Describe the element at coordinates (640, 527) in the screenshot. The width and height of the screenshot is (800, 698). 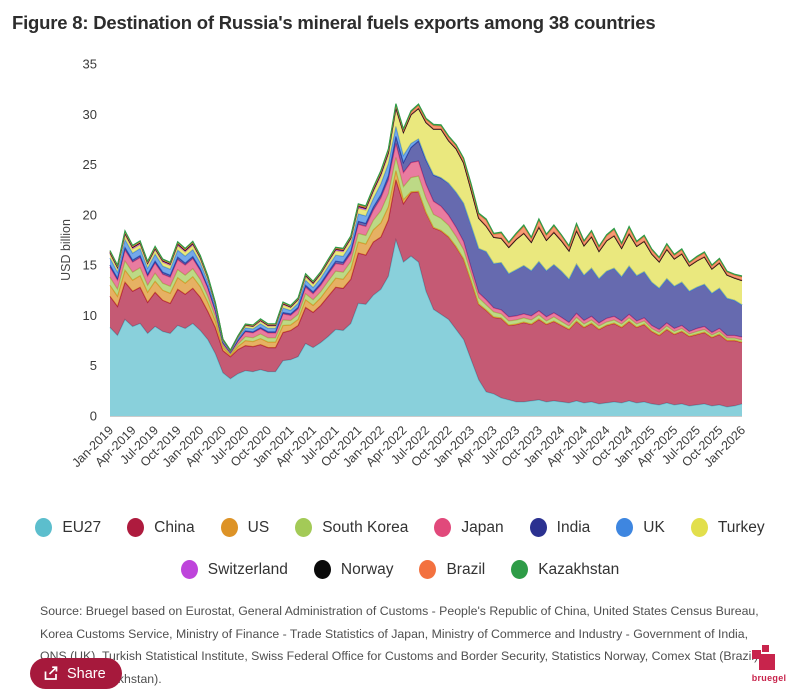
I see `legend-item-uk: UK` at that location.